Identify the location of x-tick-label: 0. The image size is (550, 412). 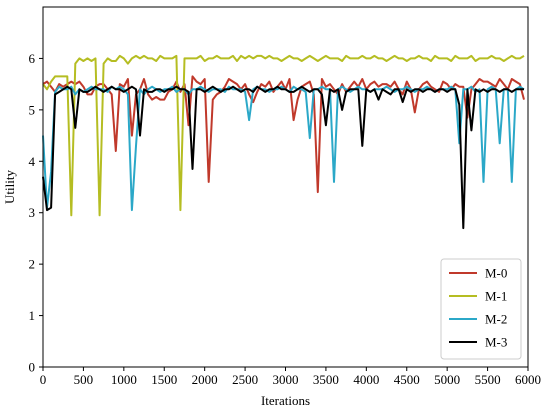
(43, 379).